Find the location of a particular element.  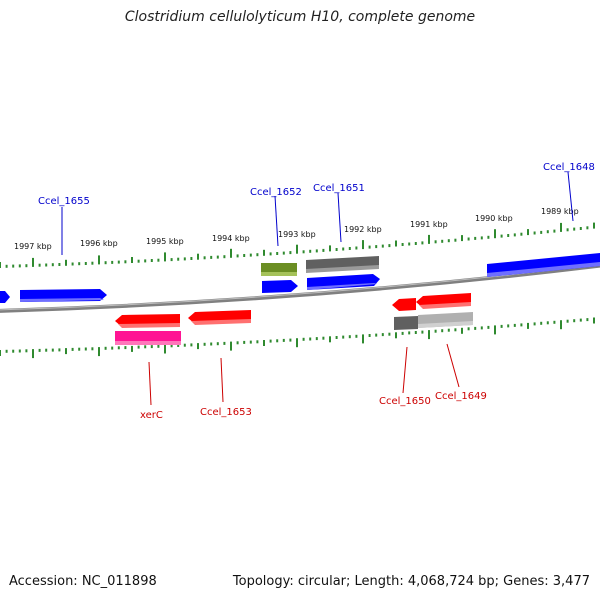

gene-label-ccel-1649: Ccel_1649 is located at coordinates (461, 396).